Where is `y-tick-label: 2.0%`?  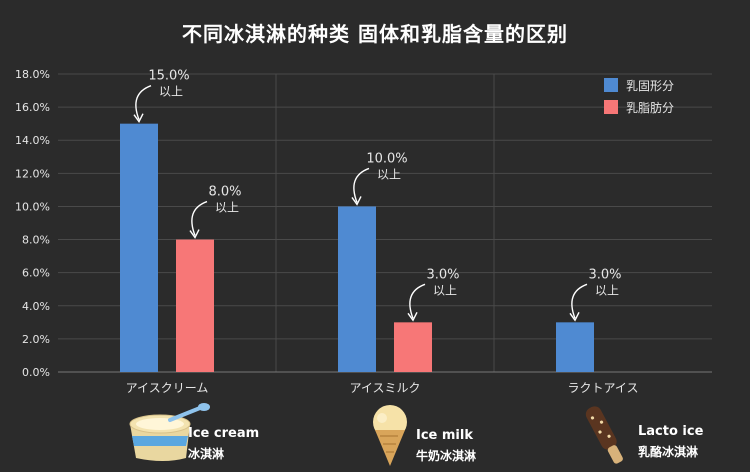 y-tick-label: 2.0% is located at coordinates (36, 339).